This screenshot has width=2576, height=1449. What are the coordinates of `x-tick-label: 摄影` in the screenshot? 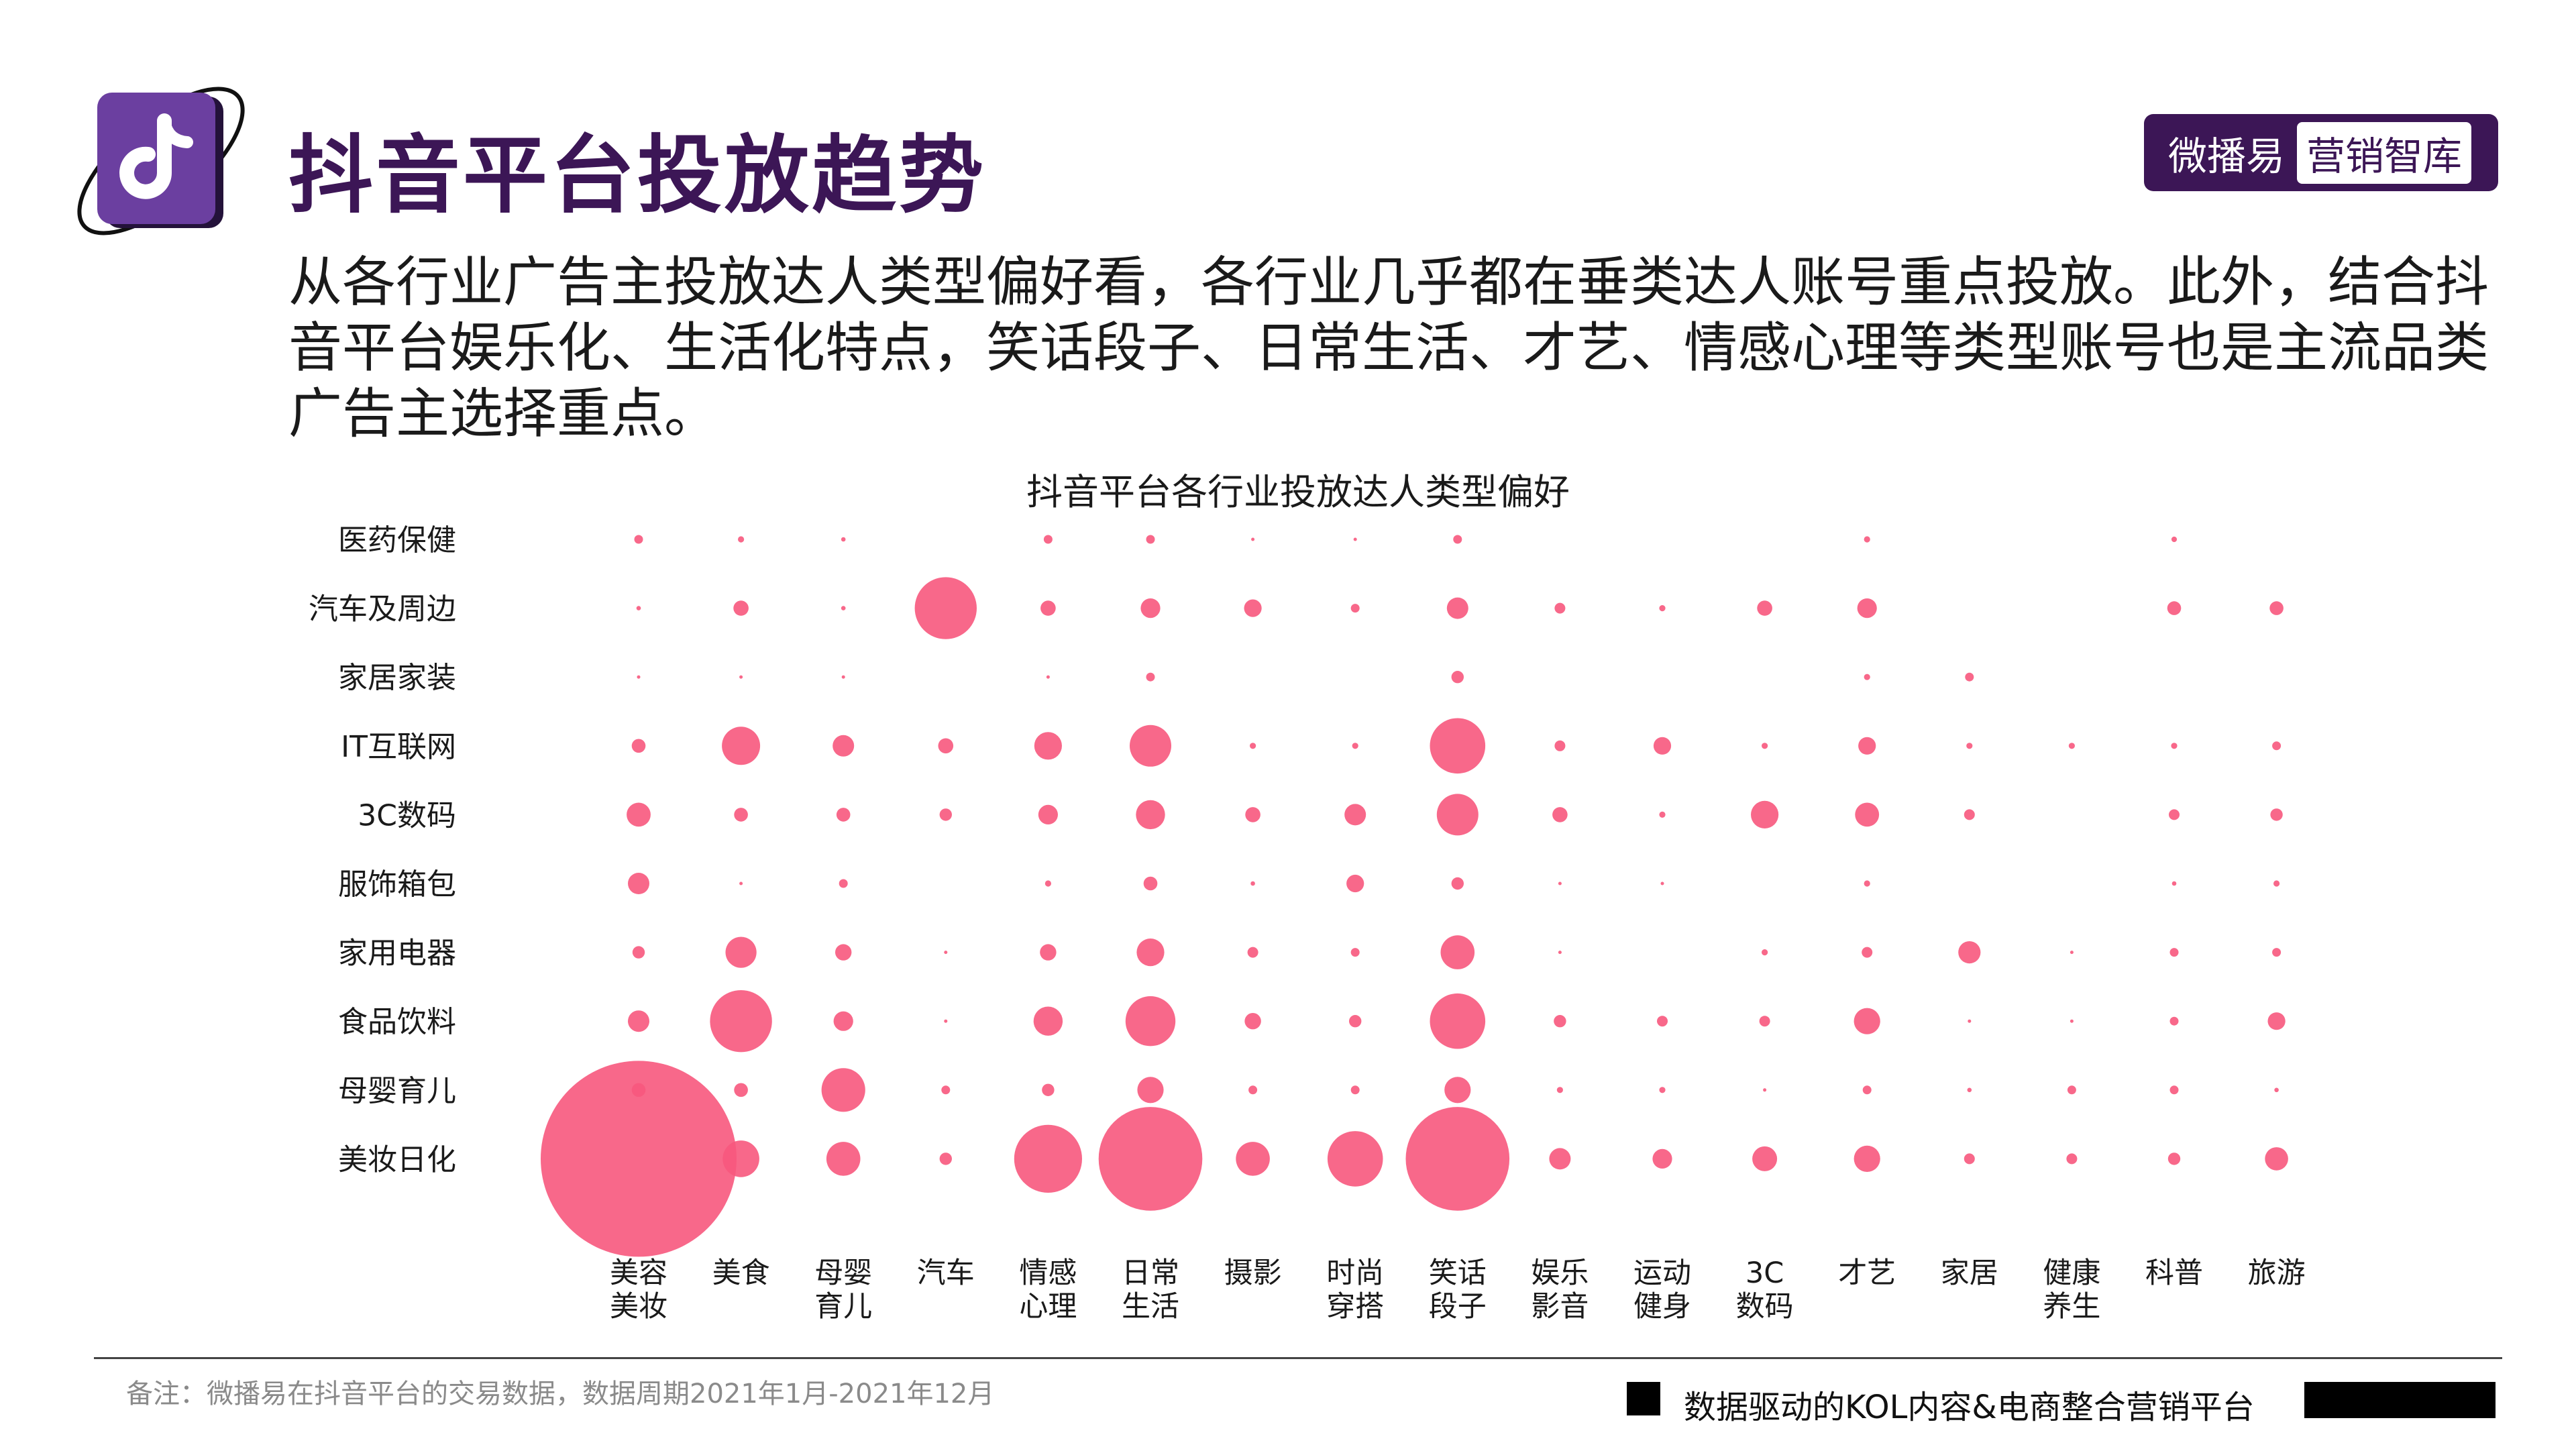 It's located at (1253, 1273).